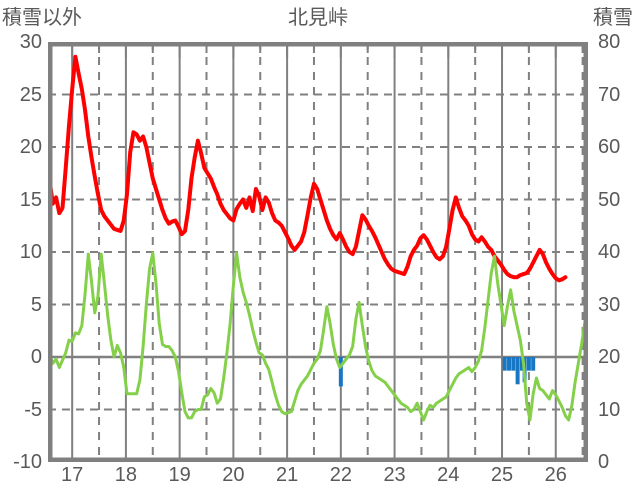 The width and height of the screenshot is (636, 501). What do you see at coordinates (36, 357) in the screenshot?
I see `left-tick-label: 0` at bounding box center [36, 357].